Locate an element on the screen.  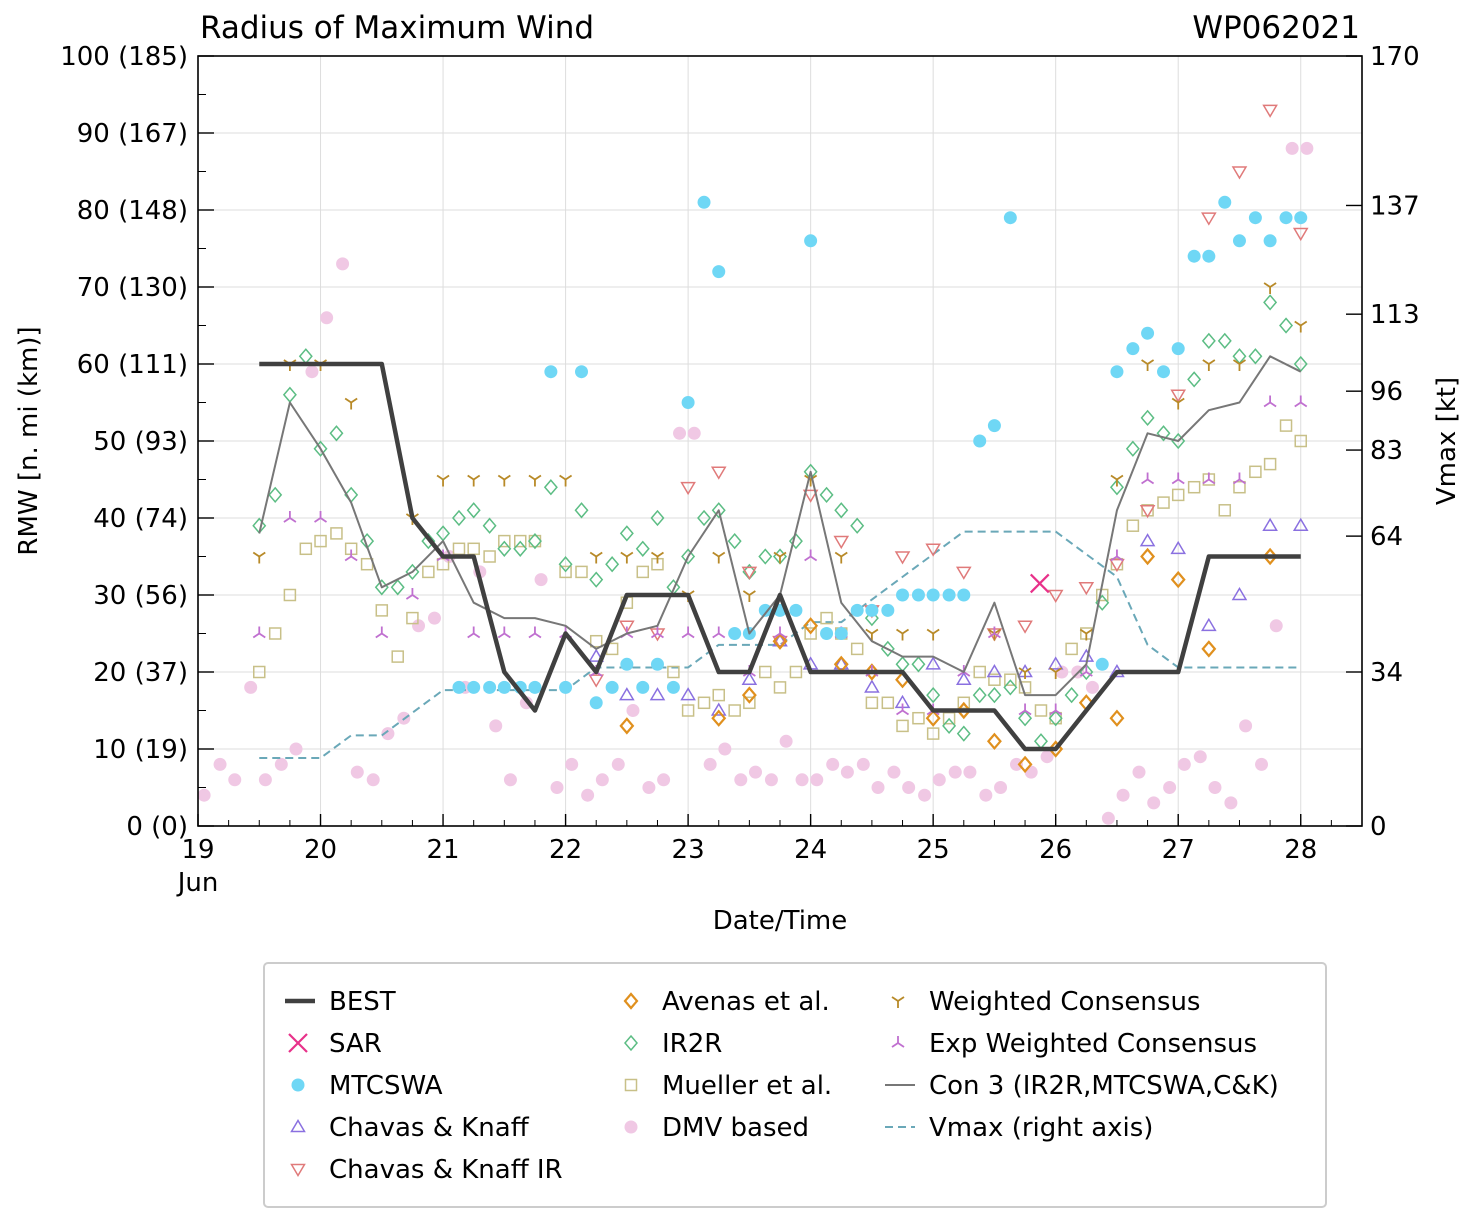
x-tick-label: 26 is located at coordinates (1055, 850).